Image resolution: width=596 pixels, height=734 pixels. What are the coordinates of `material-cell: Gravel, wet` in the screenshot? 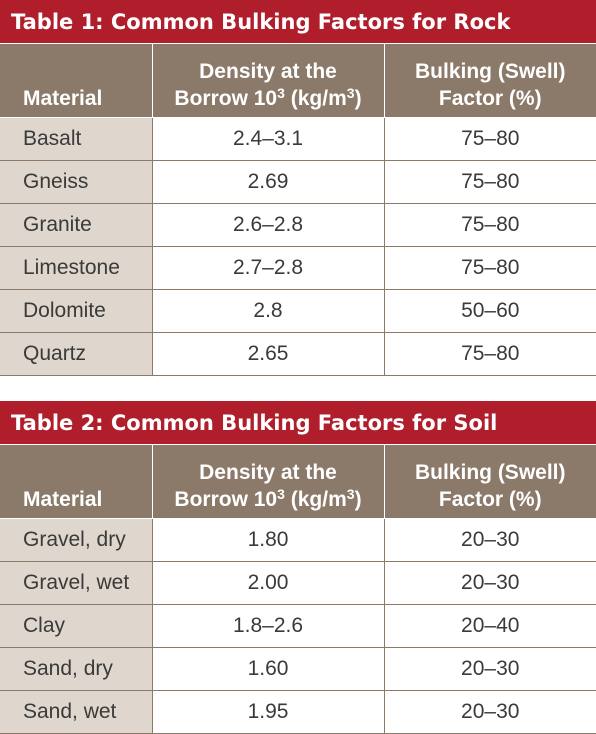 It's located at (76, 583).